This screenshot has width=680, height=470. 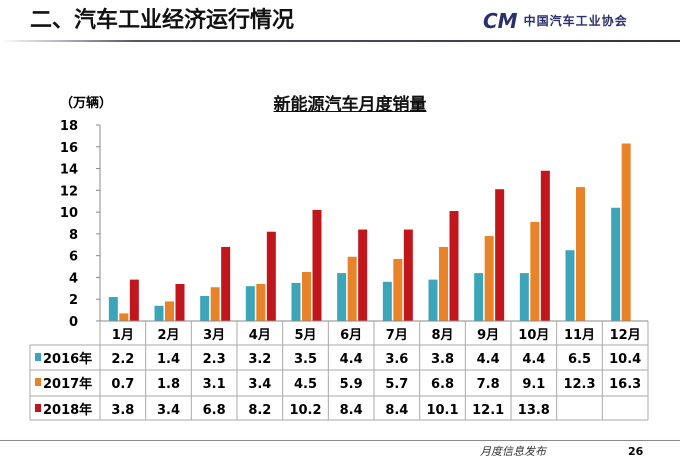 What do you see at coordinates (442, 335) in the screenshot?
I see `x-tick-label: 8月` at bounding box center [442, 335].